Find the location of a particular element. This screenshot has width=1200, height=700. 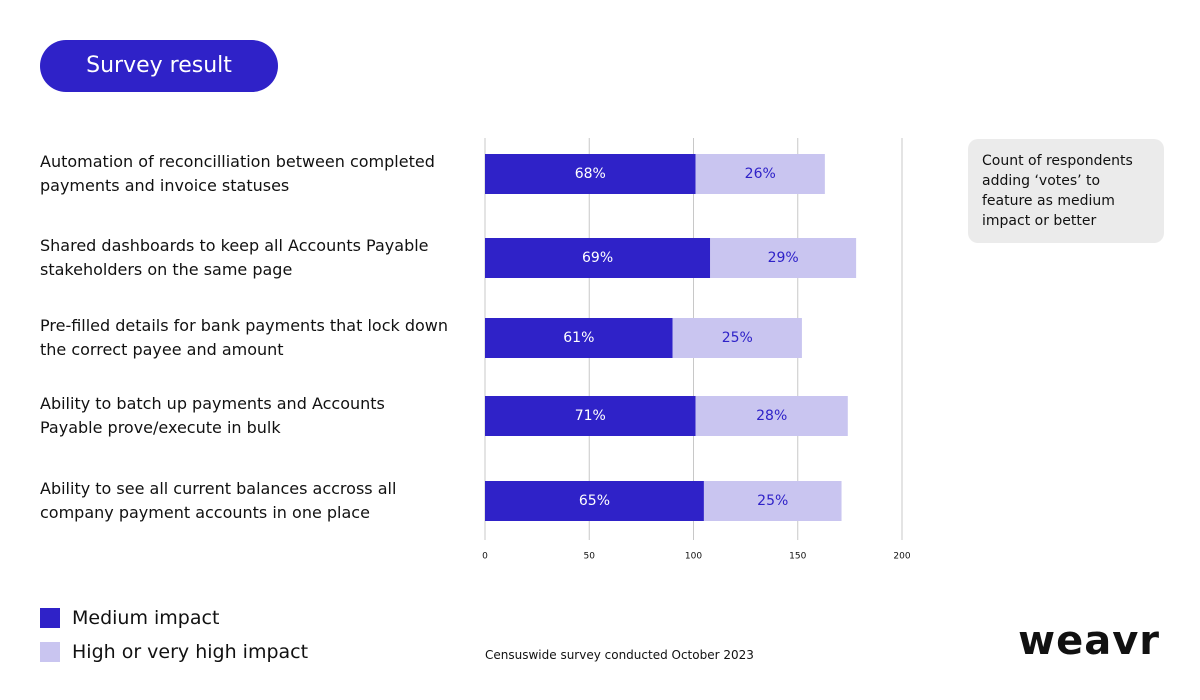

data-label: 26% is located at coordinates (760, 174).